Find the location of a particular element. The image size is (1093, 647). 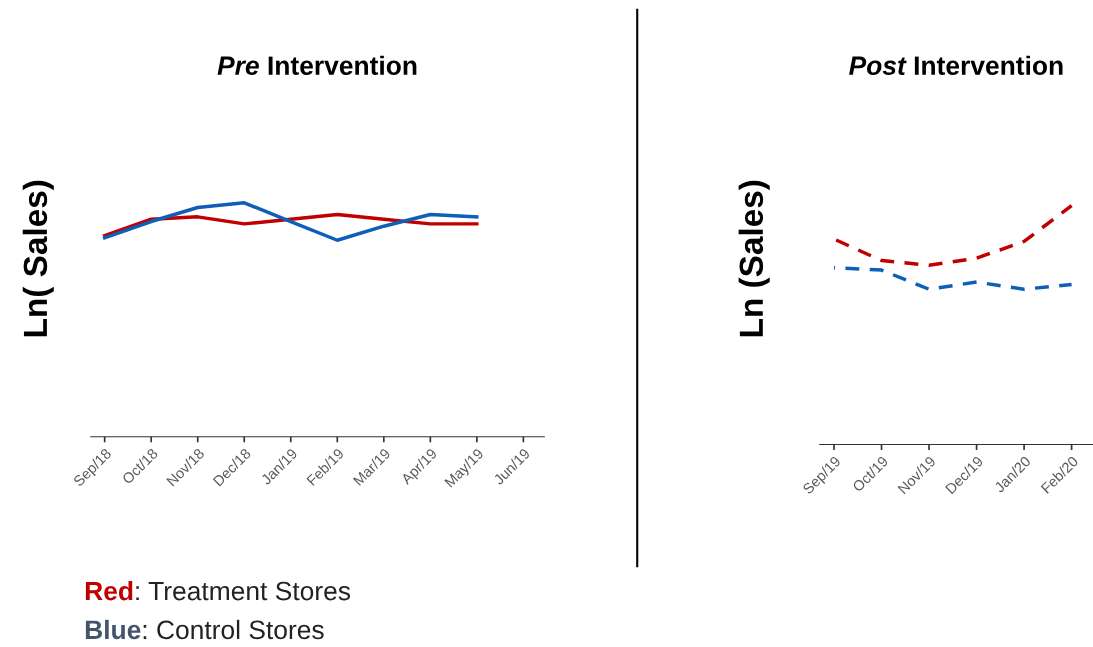

y-axis-title: Ln (Sales) is located at coordinates (754, 258).